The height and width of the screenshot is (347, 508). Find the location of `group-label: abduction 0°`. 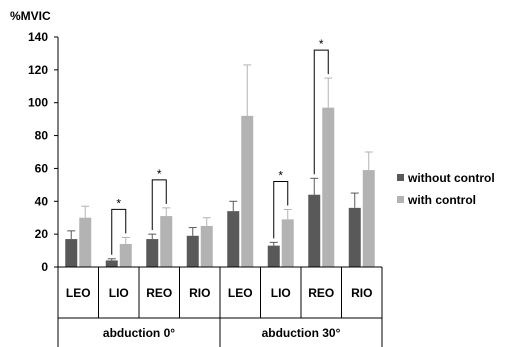

group-label: abduction 0° is located at coordinates (139, 333).